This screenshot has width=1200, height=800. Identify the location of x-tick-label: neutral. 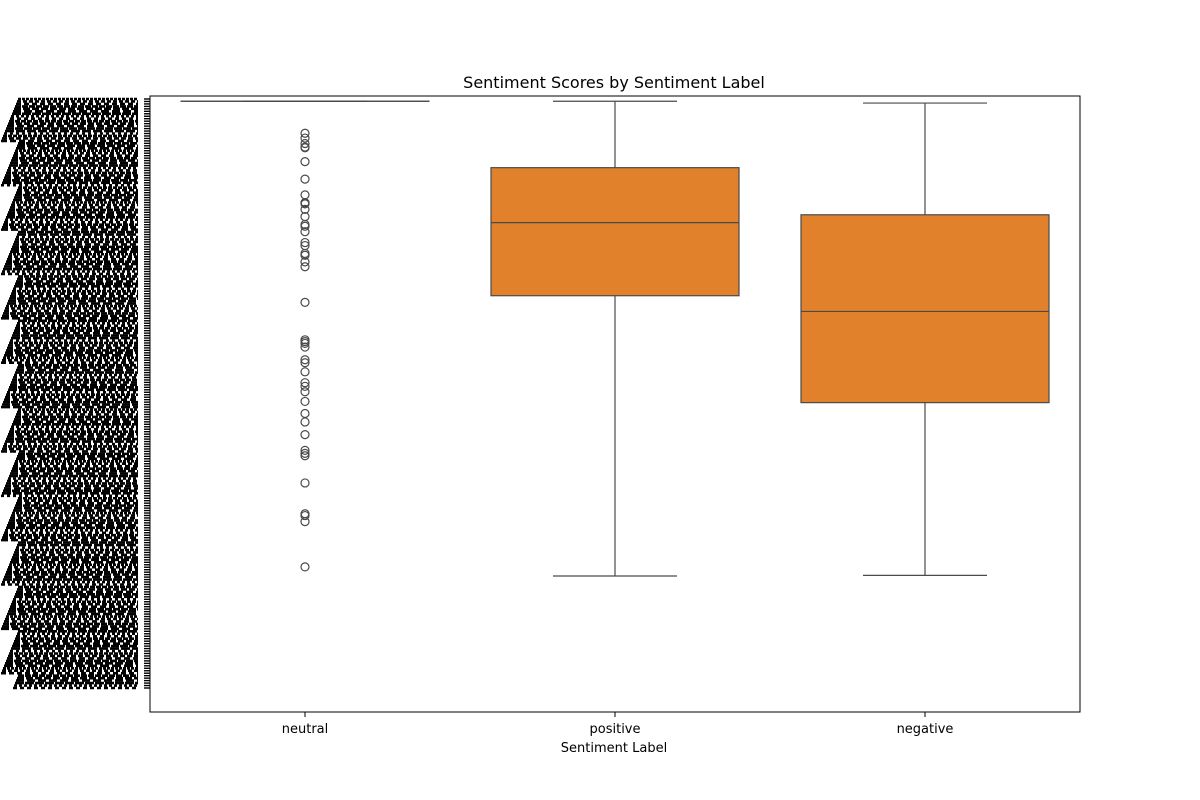
(305, 729).